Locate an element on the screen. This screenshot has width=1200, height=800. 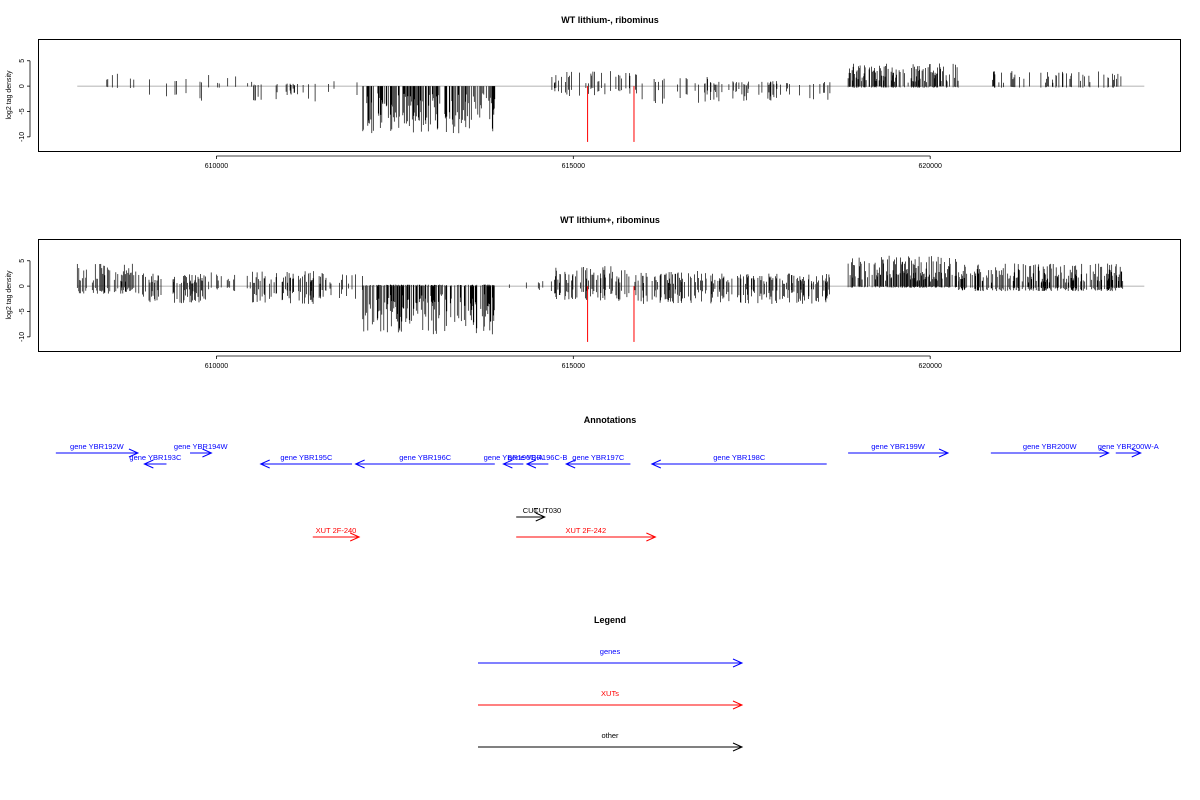
feature-label: gene YBR198C is located at coordinates (739, 457).